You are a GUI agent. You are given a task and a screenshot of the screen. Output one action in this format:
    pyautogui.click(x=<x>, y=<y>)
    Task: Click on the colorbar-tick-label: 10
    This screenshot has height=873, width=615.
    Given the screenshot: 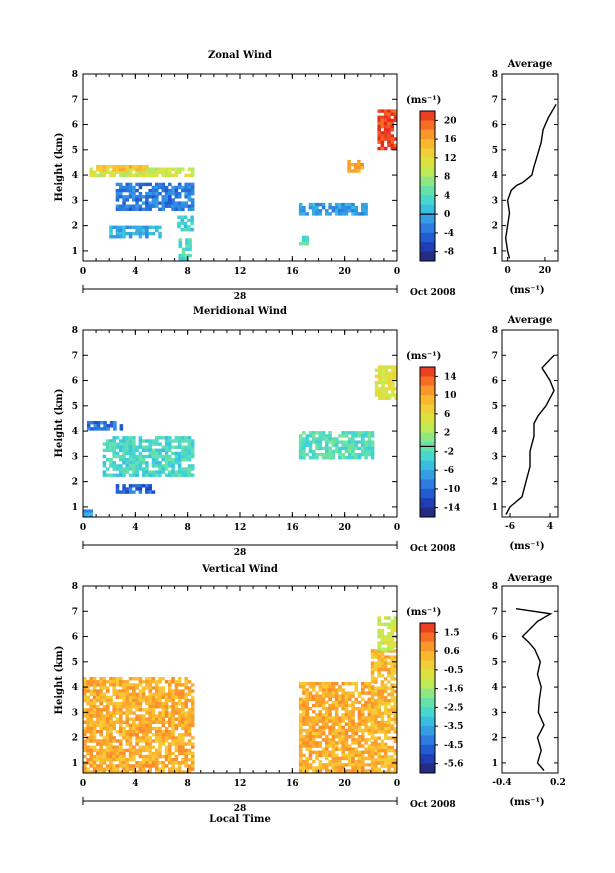 What is the action you would take?
    pyautogui.click(x=450, y=396)
    